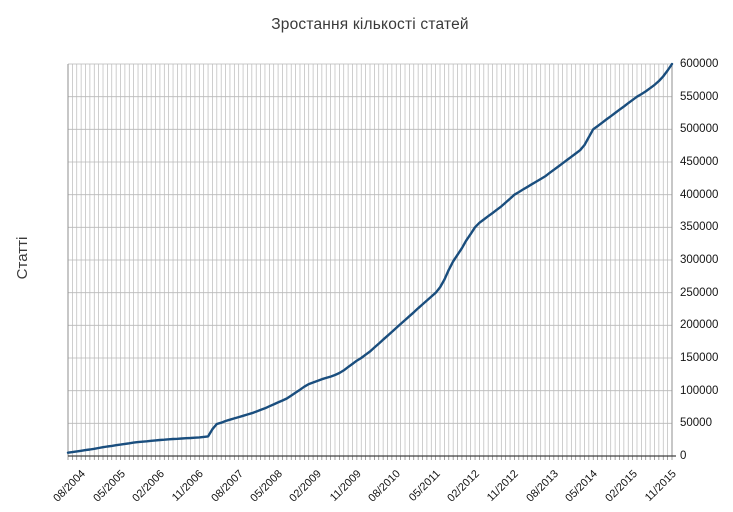  Describe the element at coordinates (699, 227) in the screenshot. I see `y-tick-label: 350000` at that location.